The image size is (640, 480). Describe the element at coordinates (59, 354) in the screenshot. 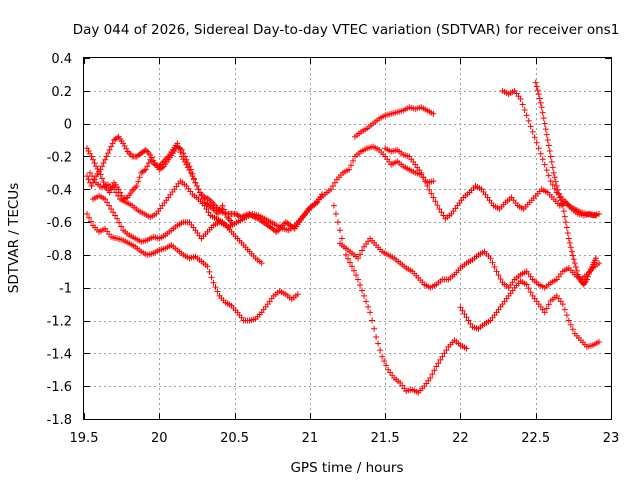

I see `y-tick-label: -1.4` at that location.